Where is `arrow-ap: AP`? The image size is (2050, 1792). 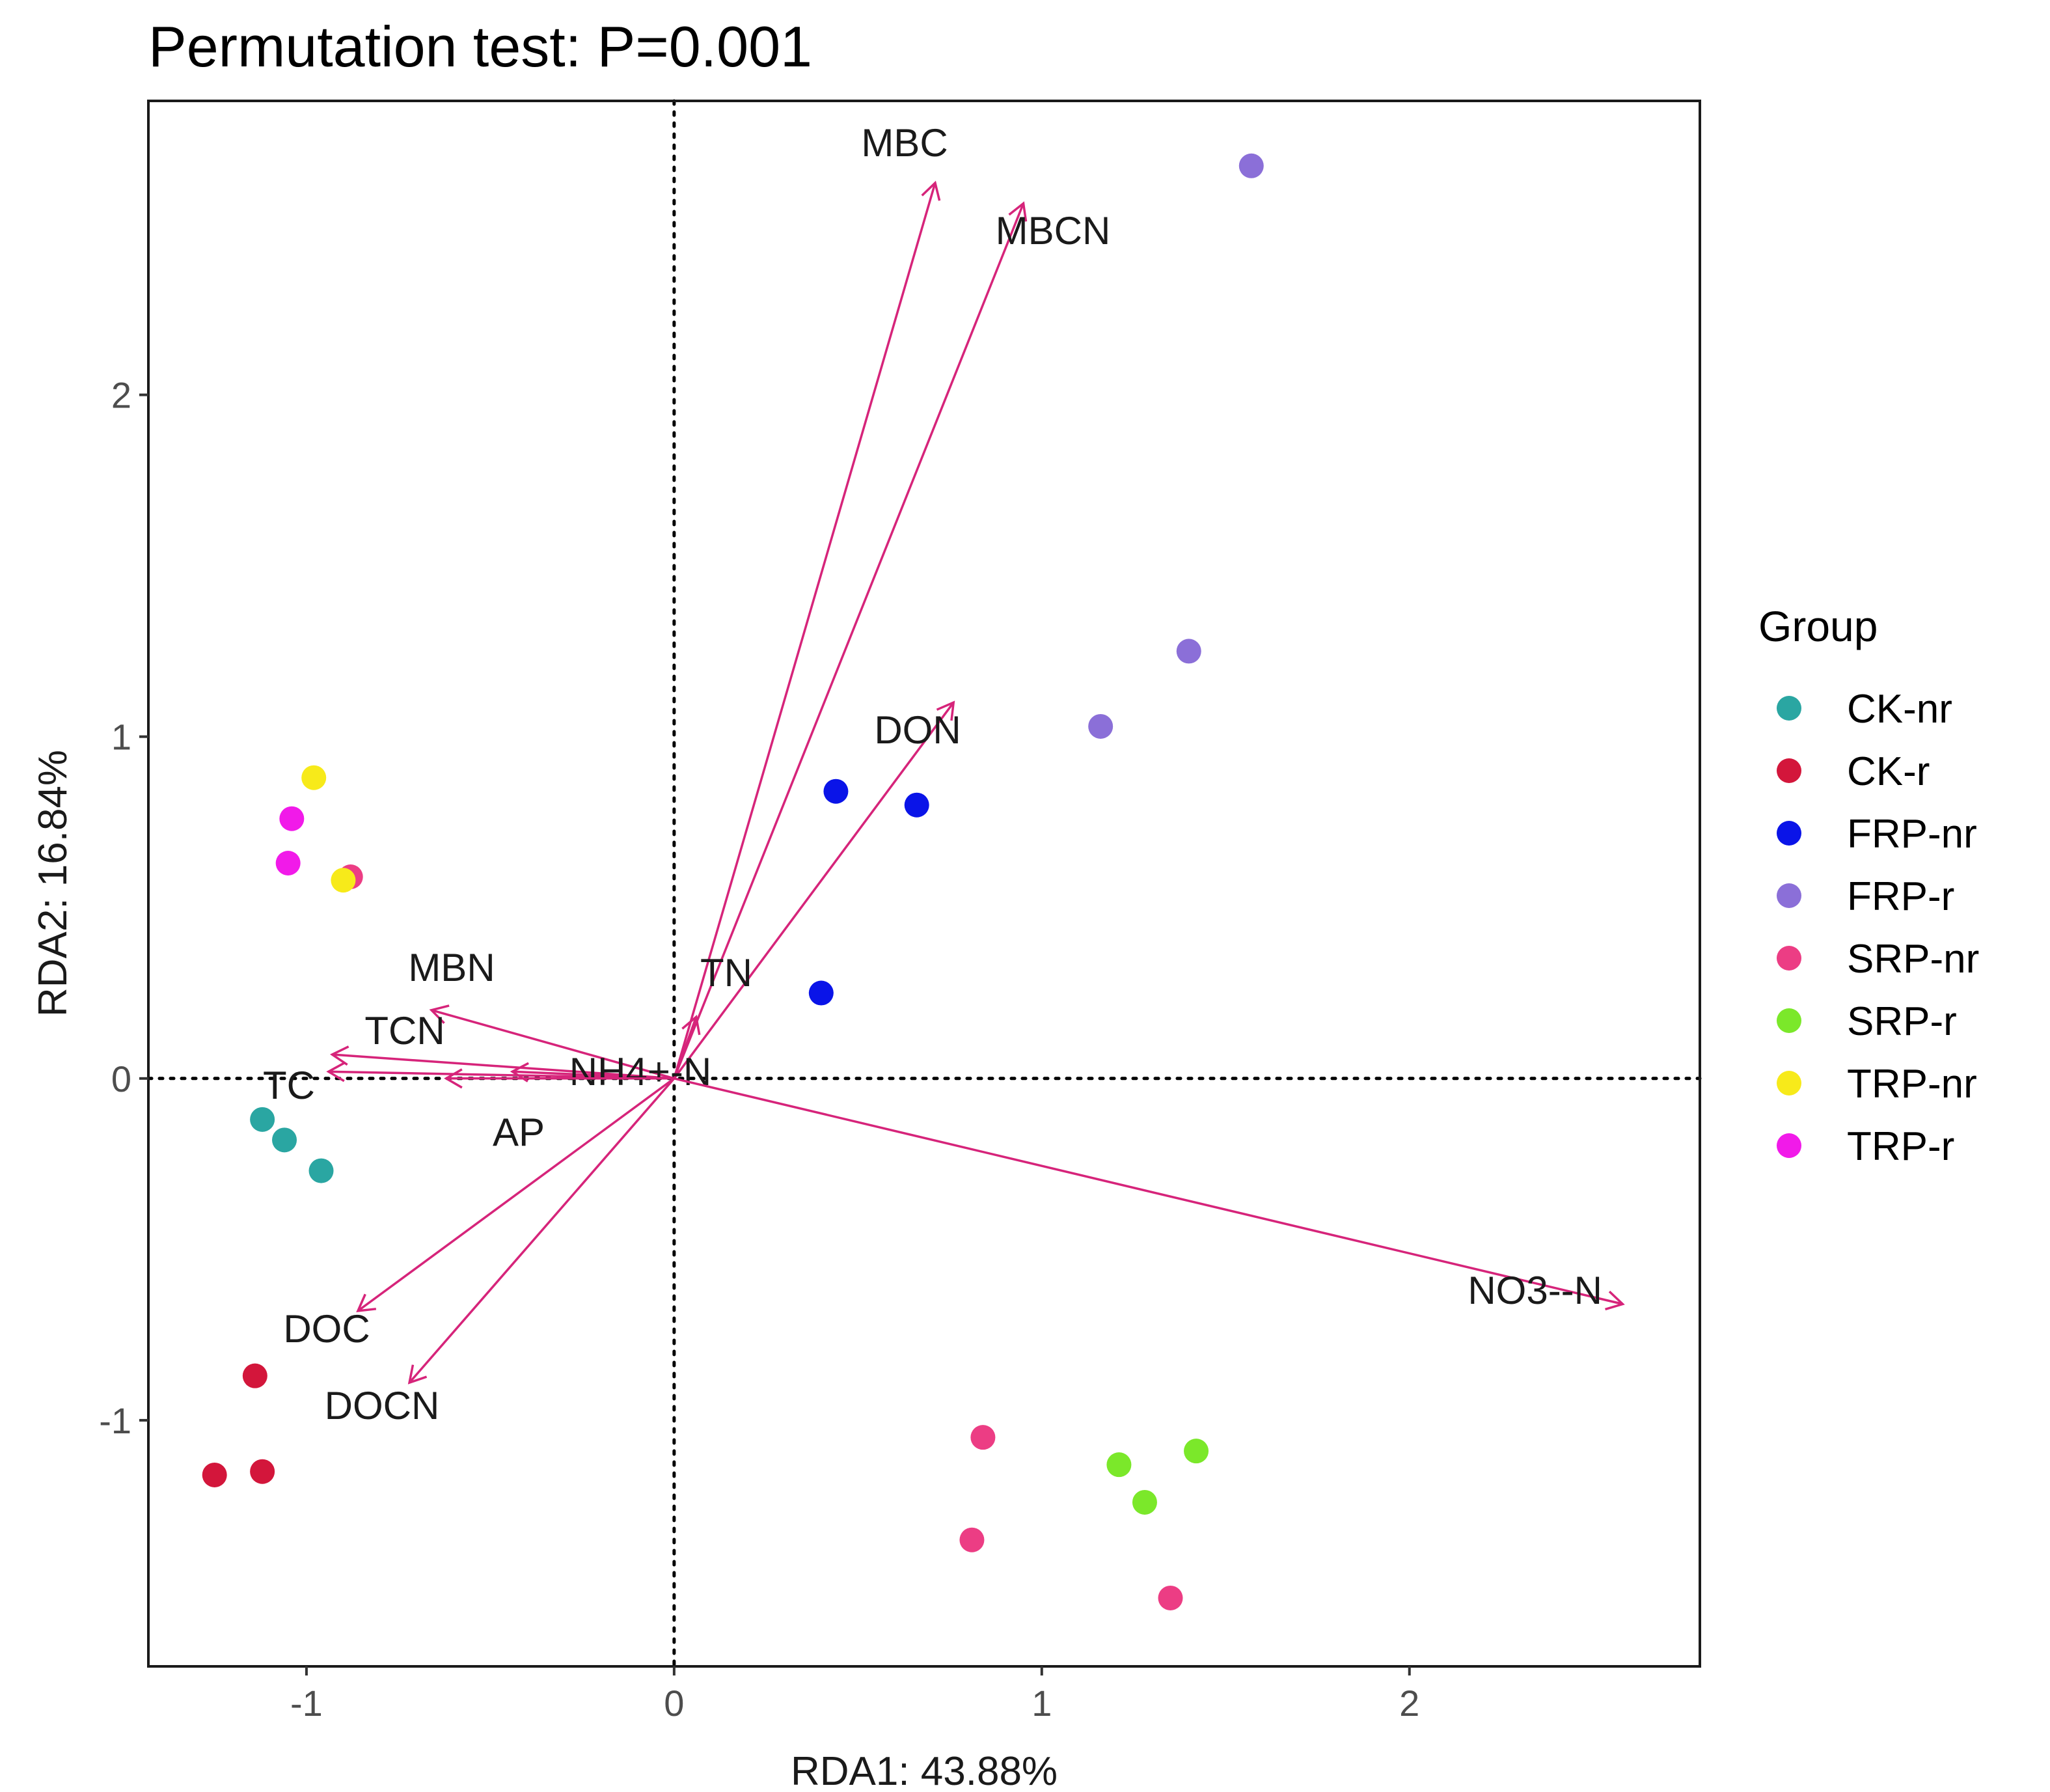 arrow-ap: AP is located at coordinates (559, 1111).